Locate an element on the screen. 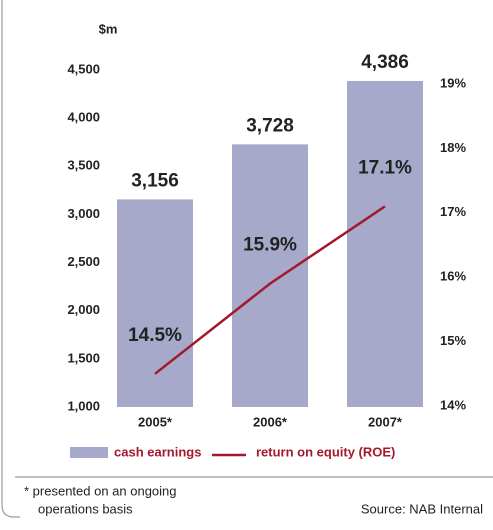 This screenshot has width=493, height=530. y-tick-label: 4,000 is located at coordinates (83, 117).